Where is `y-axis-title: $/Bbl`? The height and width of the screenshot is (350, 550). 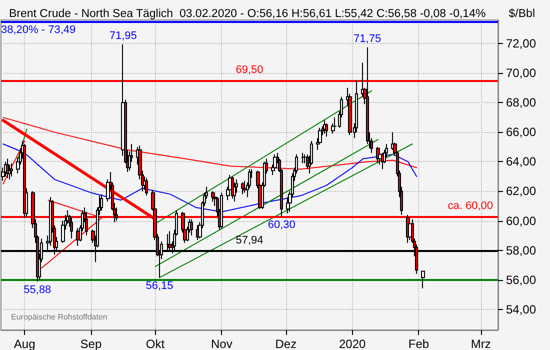 y-axis-title: $/Bbl is located at coordinates (522, 14).